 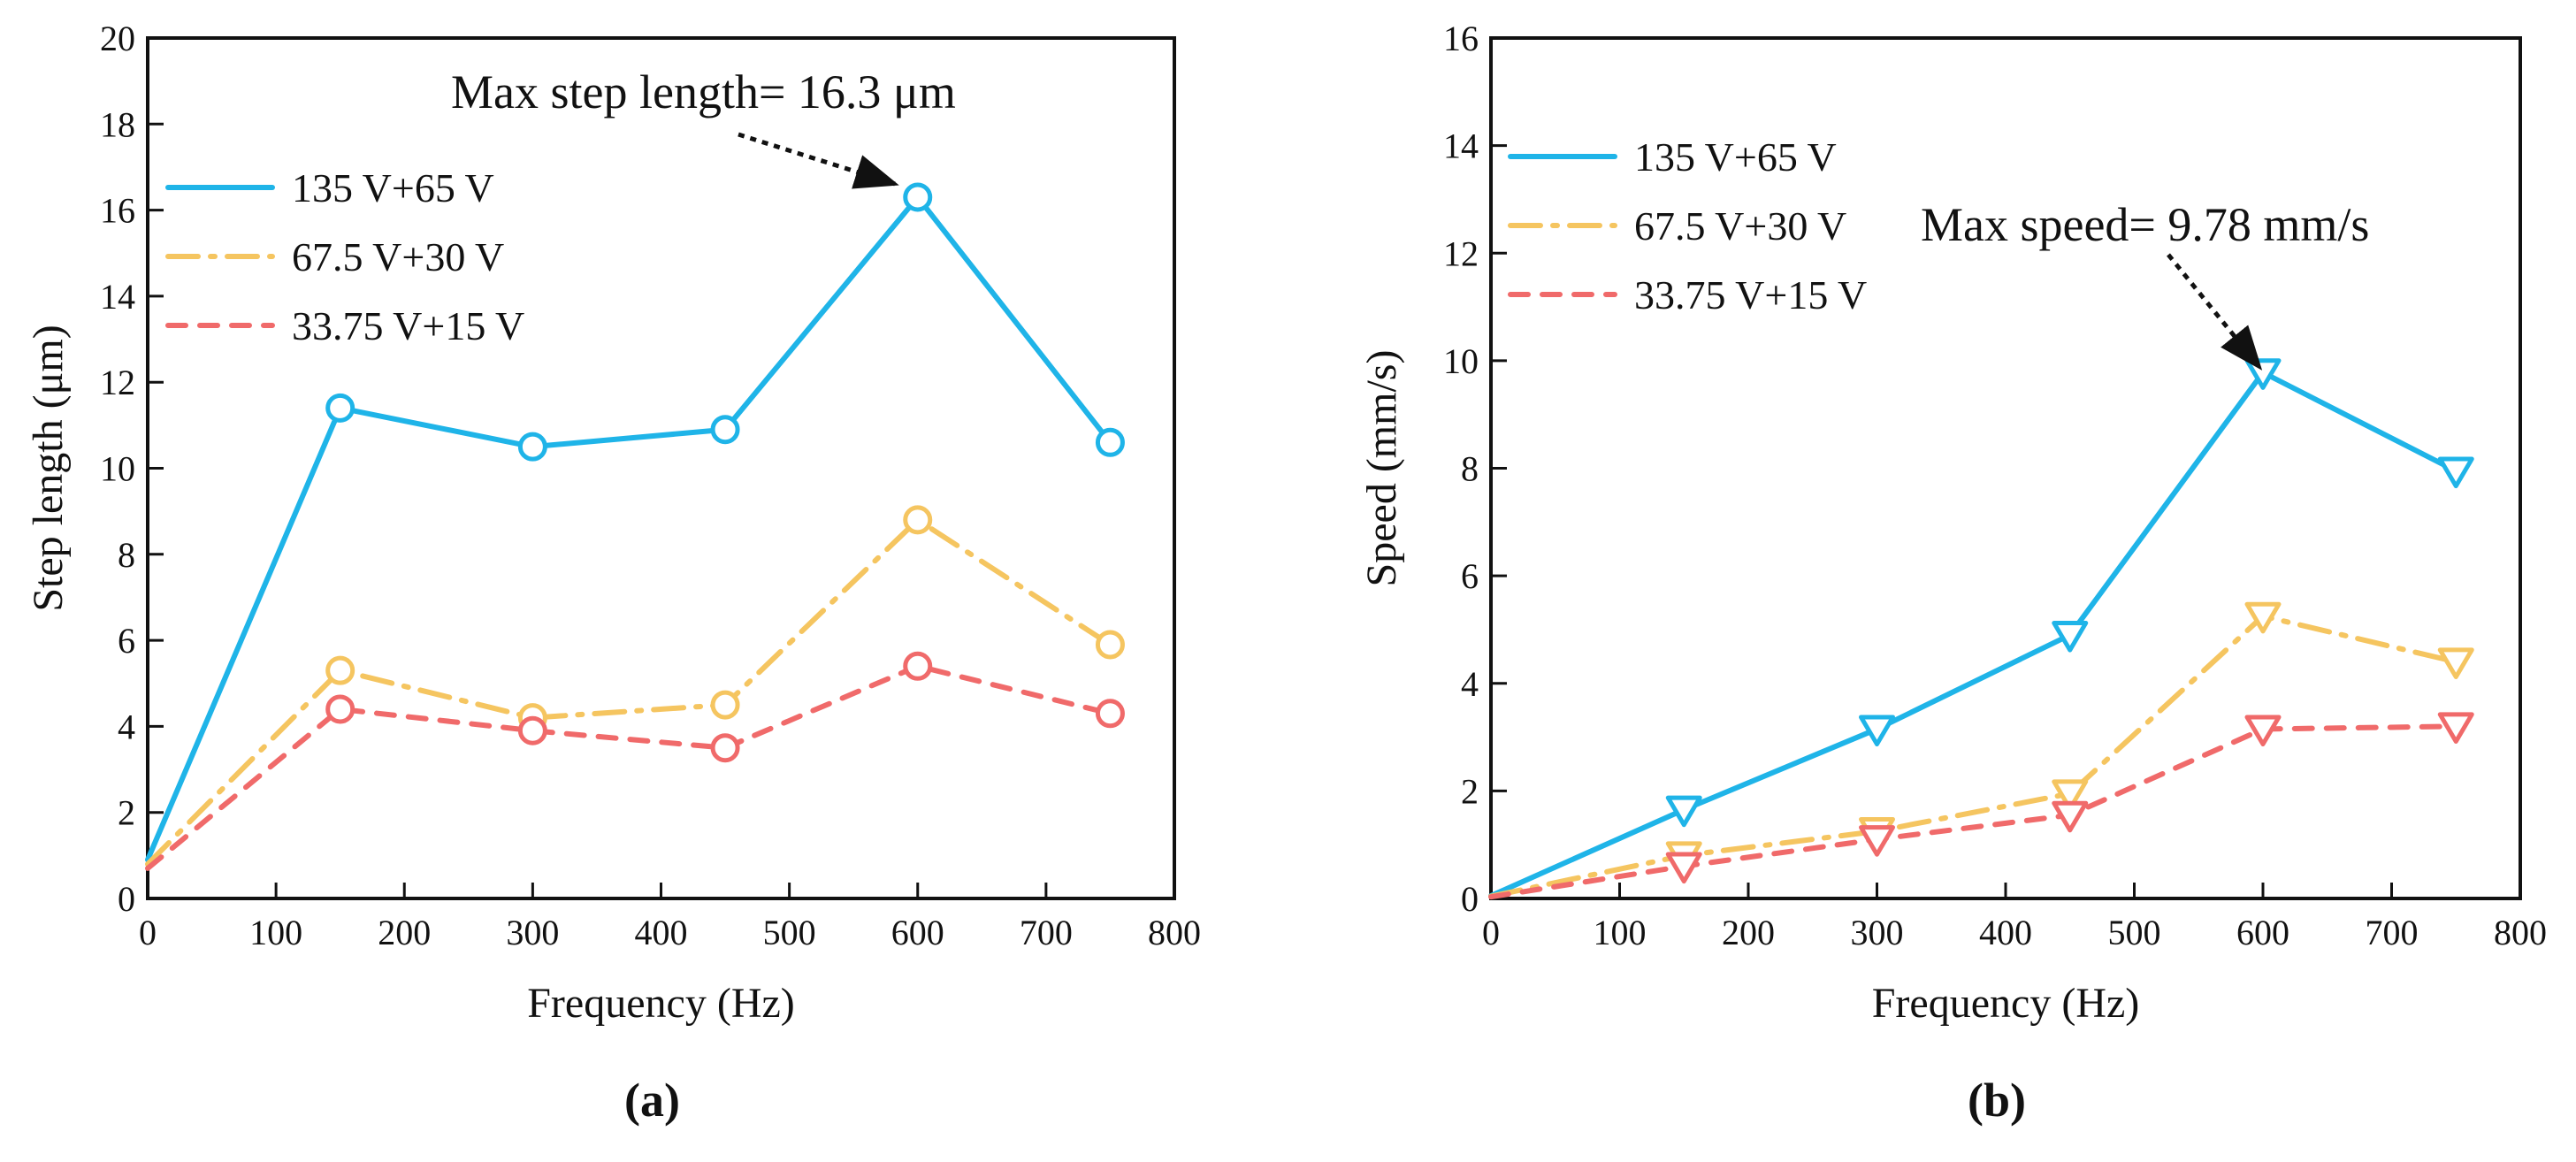 I want to click on panel-label: (b), so click(x=1997, y=1100).